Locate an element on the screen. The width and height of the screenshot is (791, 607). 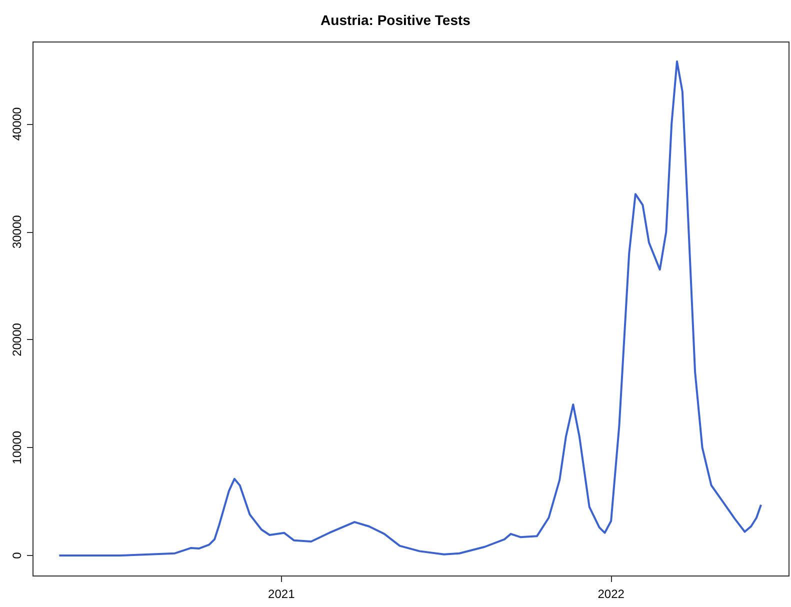
y-tick-label: 40000 is located at coordinates (17, 123).